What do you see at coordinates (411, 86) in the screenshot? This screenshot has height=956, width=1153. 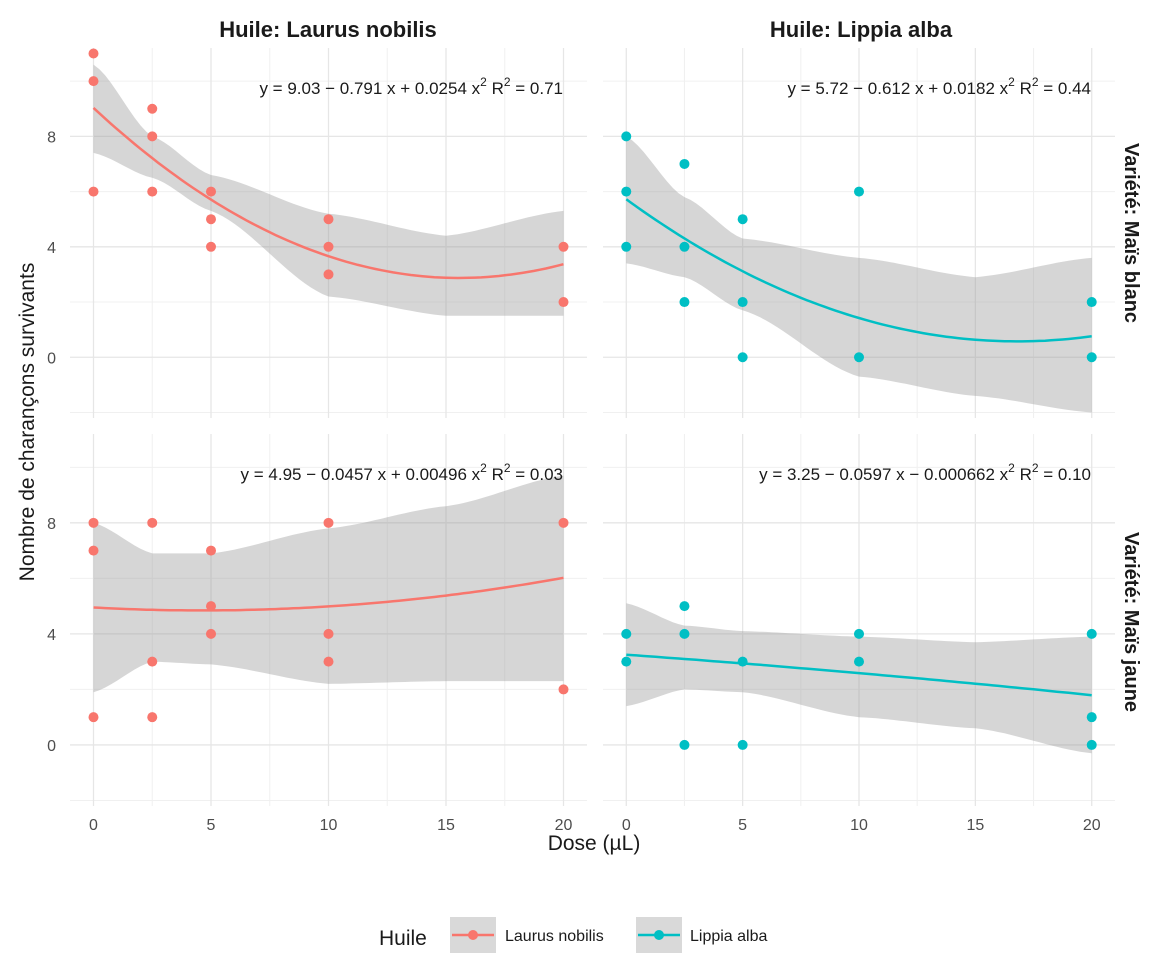 I see `regression-equation: y = 9.03 − 0.791 x + 0.0254 x2 R2 = 0.71` at bounding box center [411, 86].